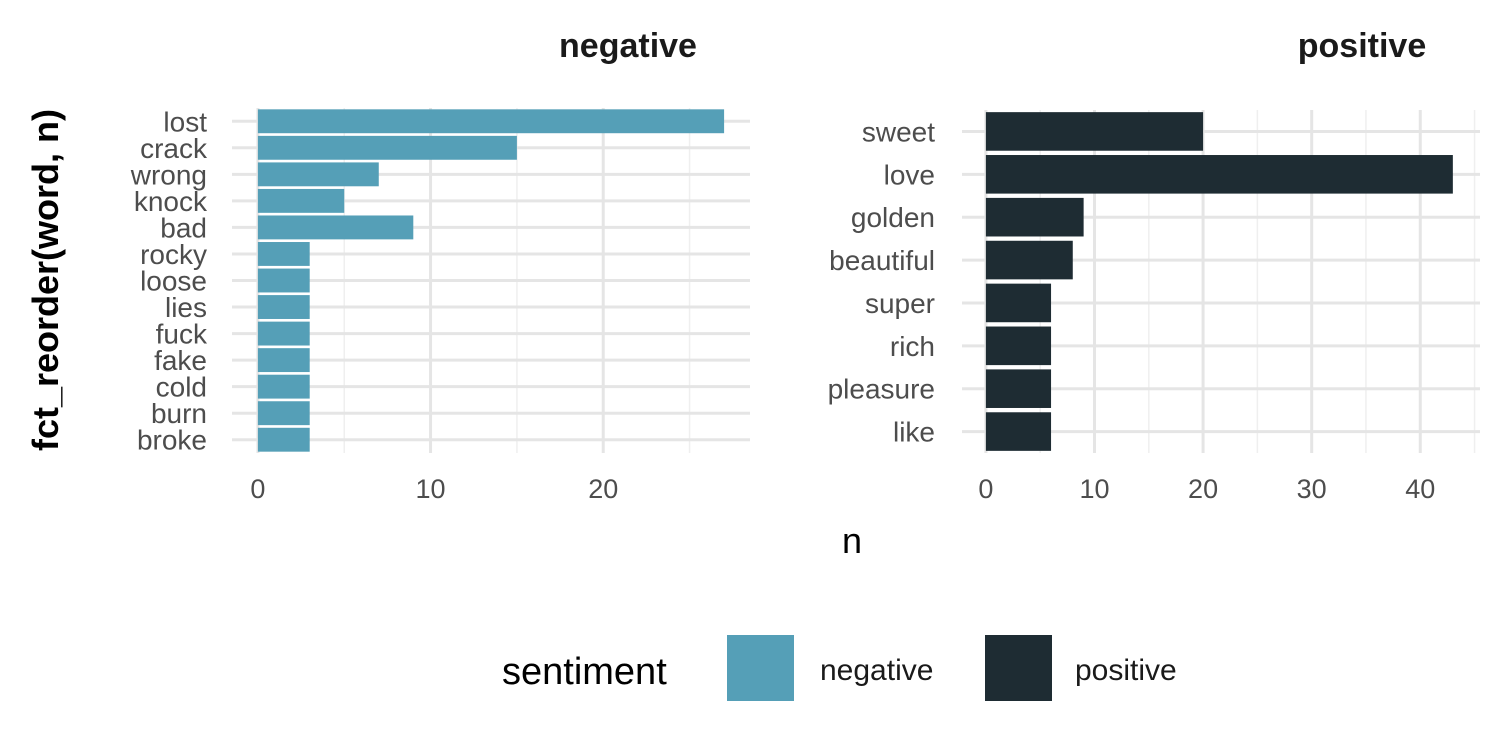 The image size is (1500, 750). I want to click on category-label-fuck: fuck, so click(182, 334).